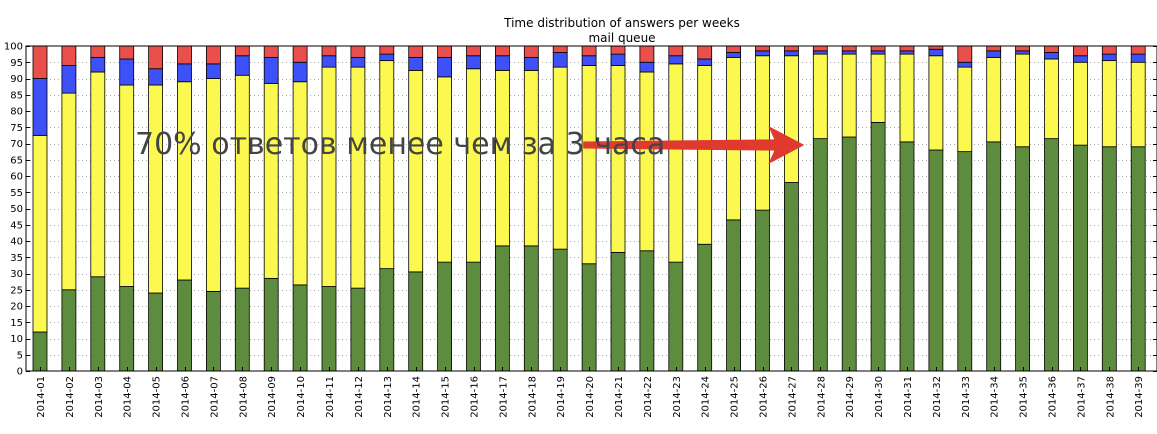 This screenshot has height=434, width=1157. I want to click on x-tick-label: 2014-15, so click(446, 397).